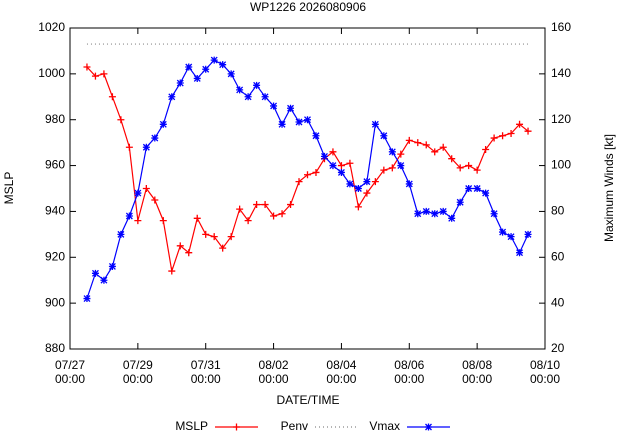 This screenshot has height=432, width=619. Describe the element at coordinates (558, 348) in the screenshot. I see `y2-tick-label: 20` at that location.